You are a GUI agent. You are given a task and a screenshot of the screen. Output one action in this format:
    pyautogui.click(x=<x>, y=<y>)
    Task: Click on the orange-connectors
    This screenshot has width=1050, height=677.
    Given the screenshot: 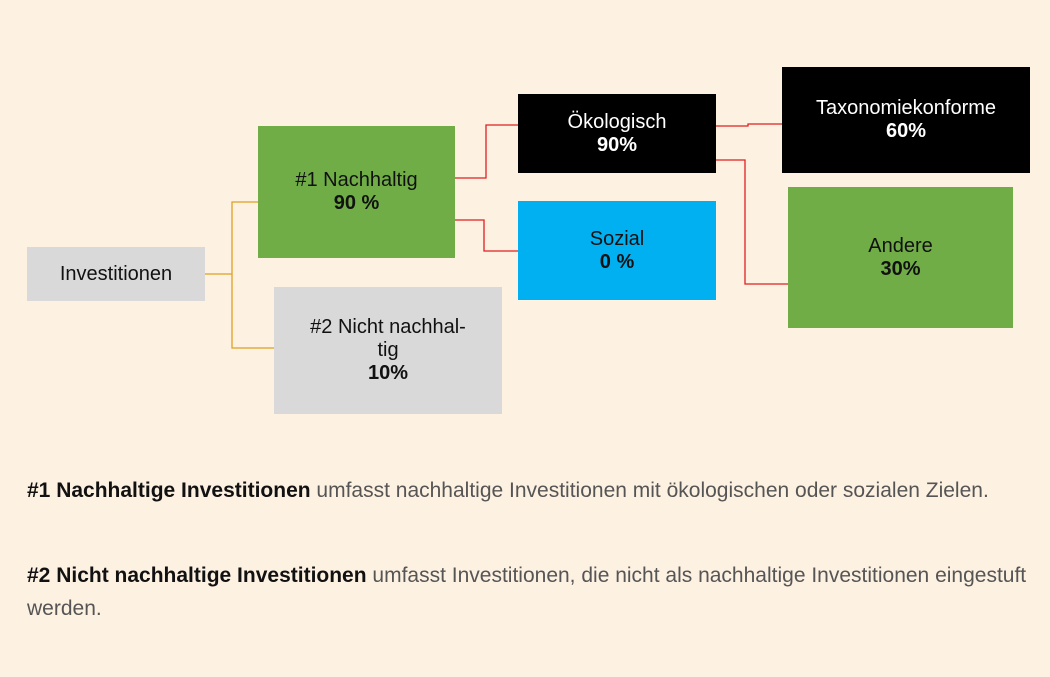 What is the action you would take?
    pyautogui.click(x=239, y=275)
    